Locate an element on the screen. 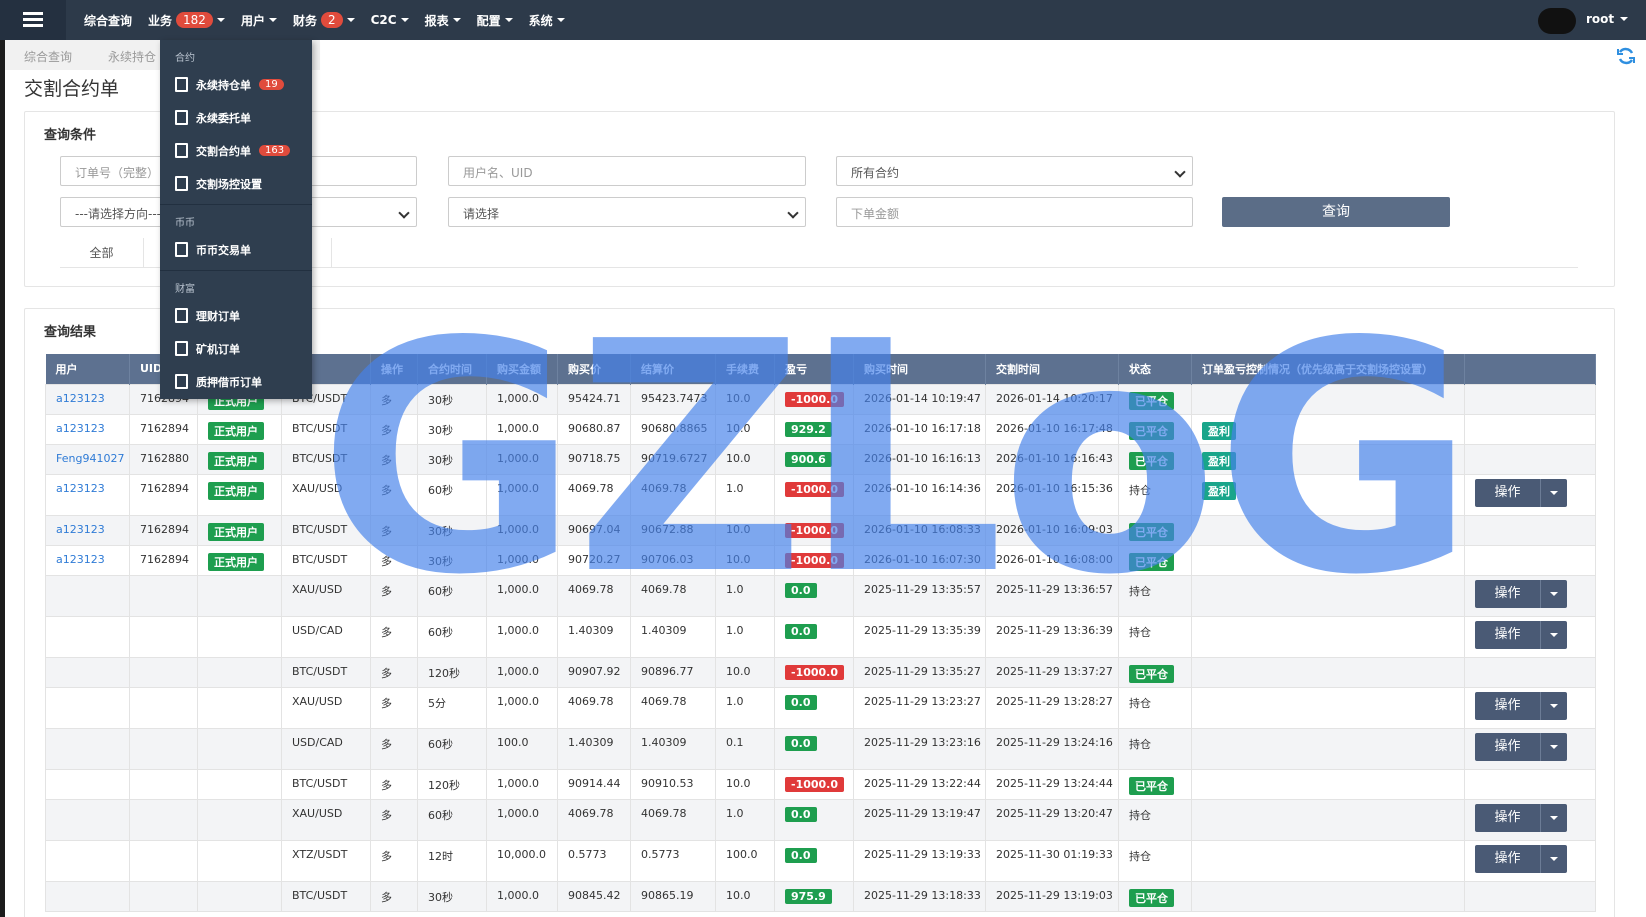 This screenshot has height=917, width=1646. table-cell: 2026-01-14 10:19:47 is located at coordinates (919, 399).